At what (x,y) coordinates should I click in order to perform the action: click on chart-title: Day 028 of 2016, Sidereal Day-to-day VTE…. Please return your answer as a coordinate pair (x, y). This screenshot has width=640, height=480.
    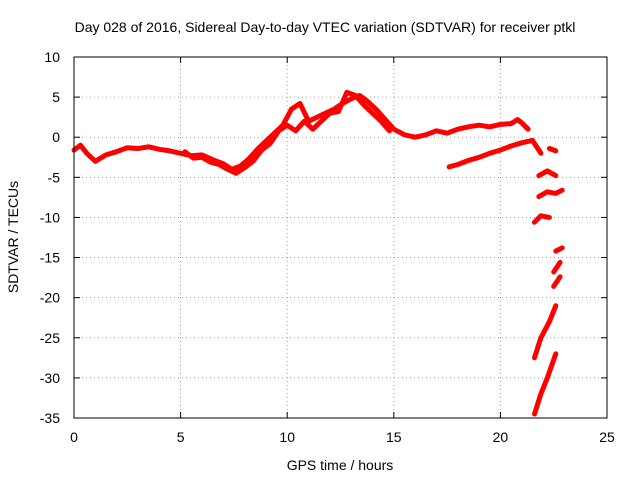
    Looking at the image, I should click on (325, 27).